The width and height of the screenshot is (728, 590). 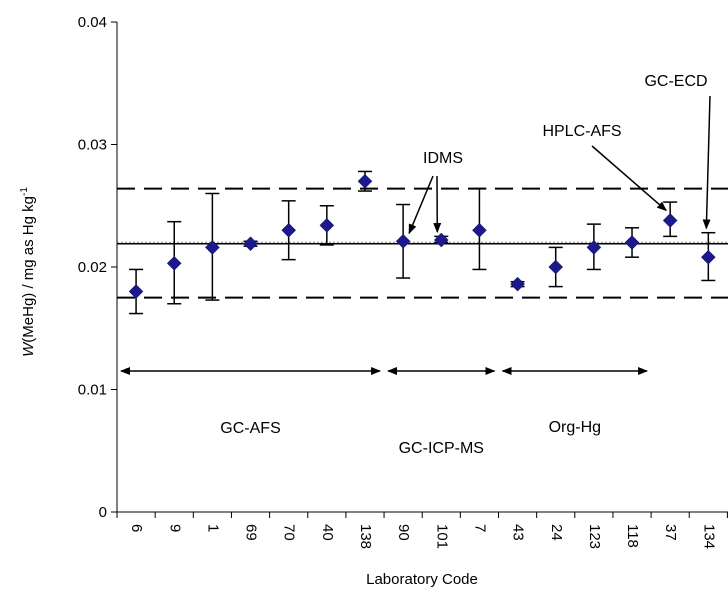 I want to click on y-axis-title-wrap: W(MeHg) / mg as Hg kg-1, so click(x=28, y=295).